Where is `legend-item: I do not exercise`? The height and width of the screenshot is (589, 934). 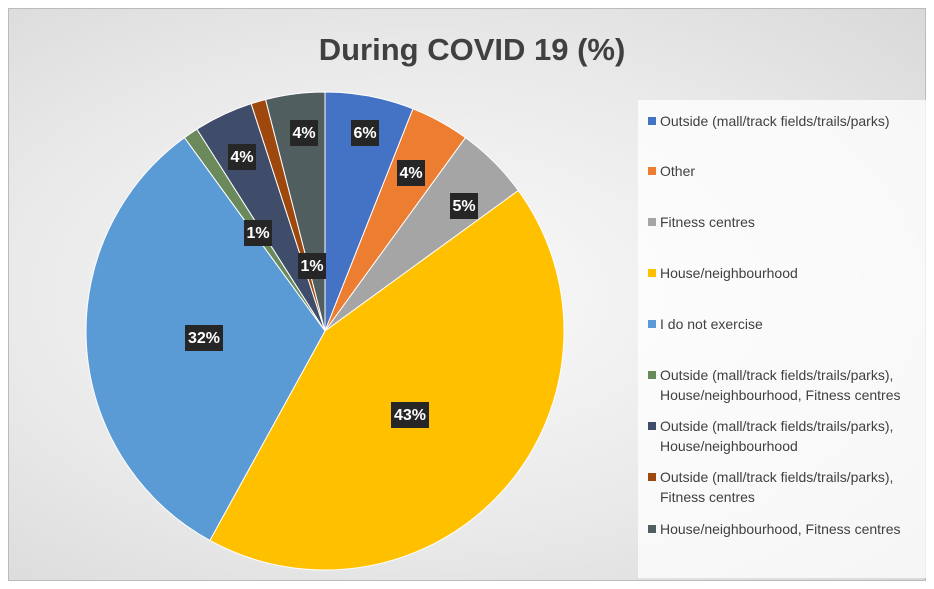 legend-item: I do not exercise is located at coordinates (789, 324).